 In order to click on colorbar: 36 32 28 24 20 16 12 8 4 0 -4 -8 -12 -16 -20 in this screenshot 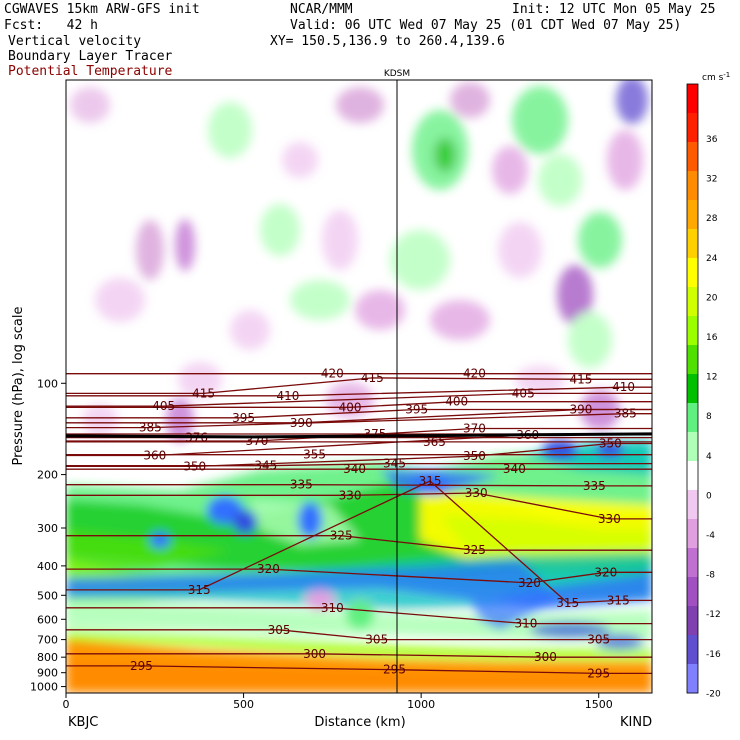, I will do `click(703, 391)`.